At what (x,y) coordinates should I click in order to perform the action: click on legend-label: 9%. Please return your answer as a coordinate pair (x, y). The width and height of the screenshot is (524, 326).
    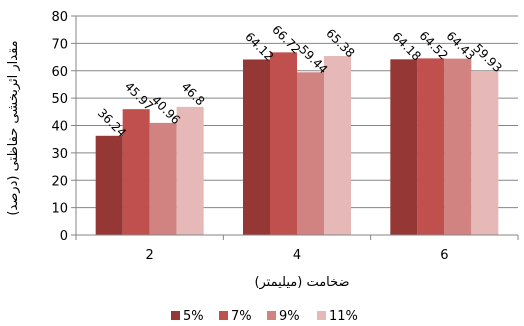
    Looking at the image, I should click on (289, 316).